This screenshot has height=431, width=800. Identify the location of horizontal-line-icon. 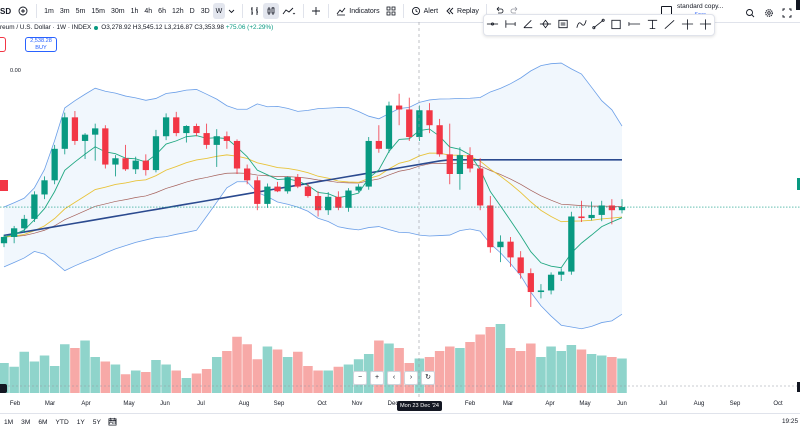
(492, 25).